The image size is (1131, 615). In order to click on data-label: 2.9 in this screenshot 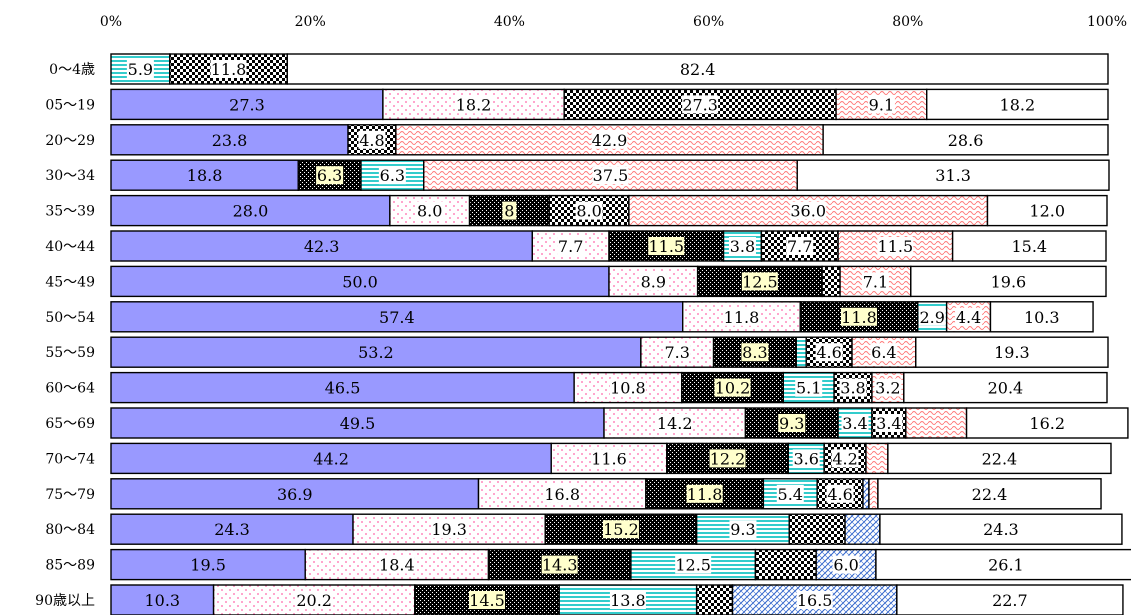, I will do `click(931, 317)`.